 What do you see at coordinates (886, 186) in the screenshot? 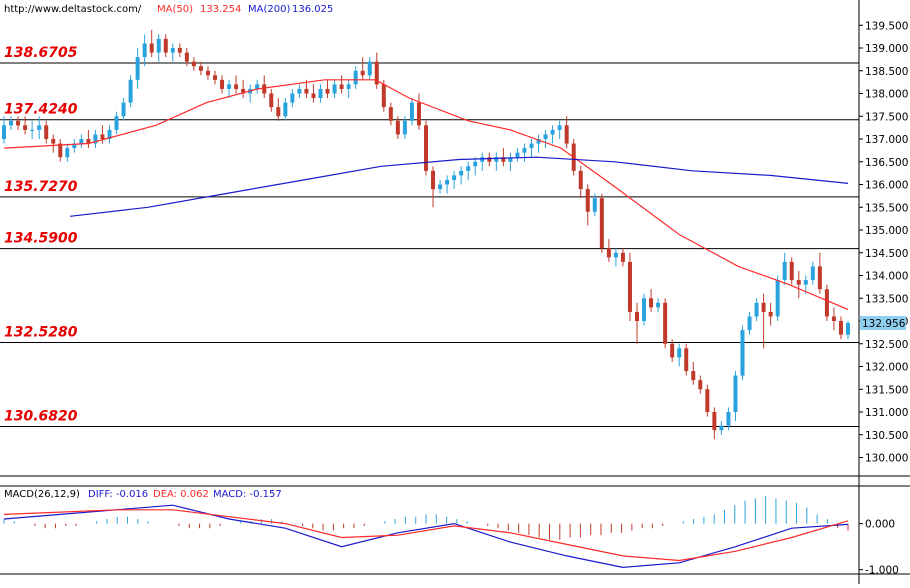
I see `price-axis-tick-label: 136.000` at bounding box center [886, 186].